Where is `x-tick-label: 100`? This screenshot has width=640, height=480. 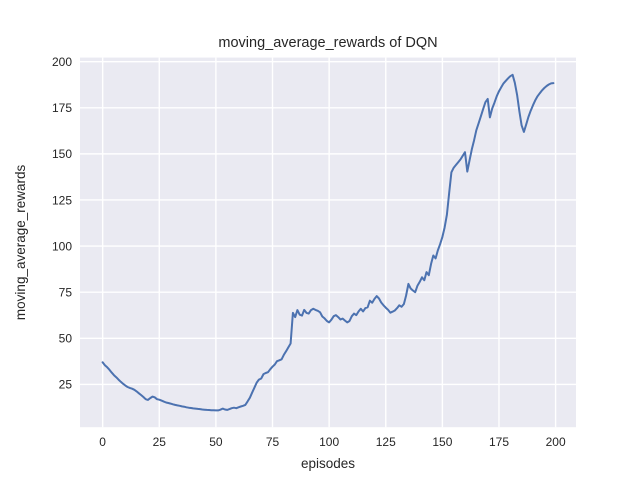
x-tick-label: 100 is located at coordinates (329, 442).